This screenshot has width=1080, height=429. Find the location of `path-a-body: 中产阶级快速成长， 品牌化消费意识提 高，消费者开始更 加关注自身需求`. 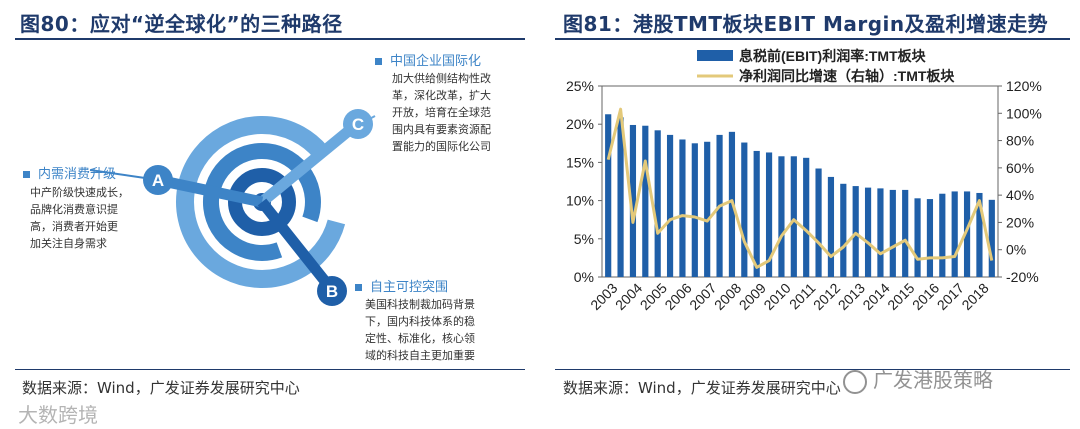

path-a-body: 中产阶级快速成长， 品牌化消费意识提 高，消费者开始更 加关注自身需求 is located at coordinates (79, 218).